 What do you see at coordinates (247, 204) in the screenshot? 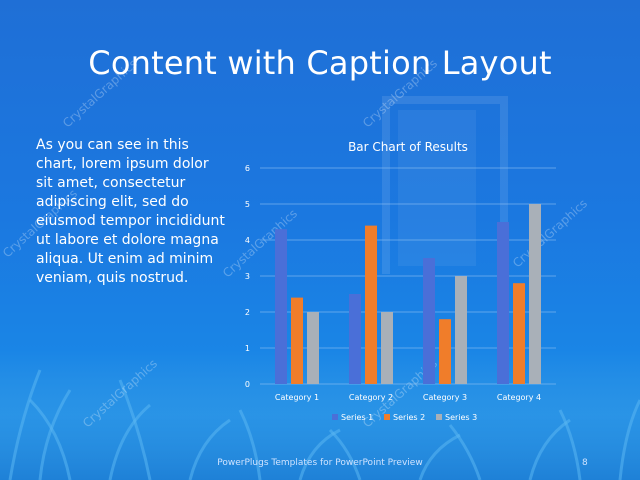
I see `y-tick-label: 5` at bounding box center [247, 204].